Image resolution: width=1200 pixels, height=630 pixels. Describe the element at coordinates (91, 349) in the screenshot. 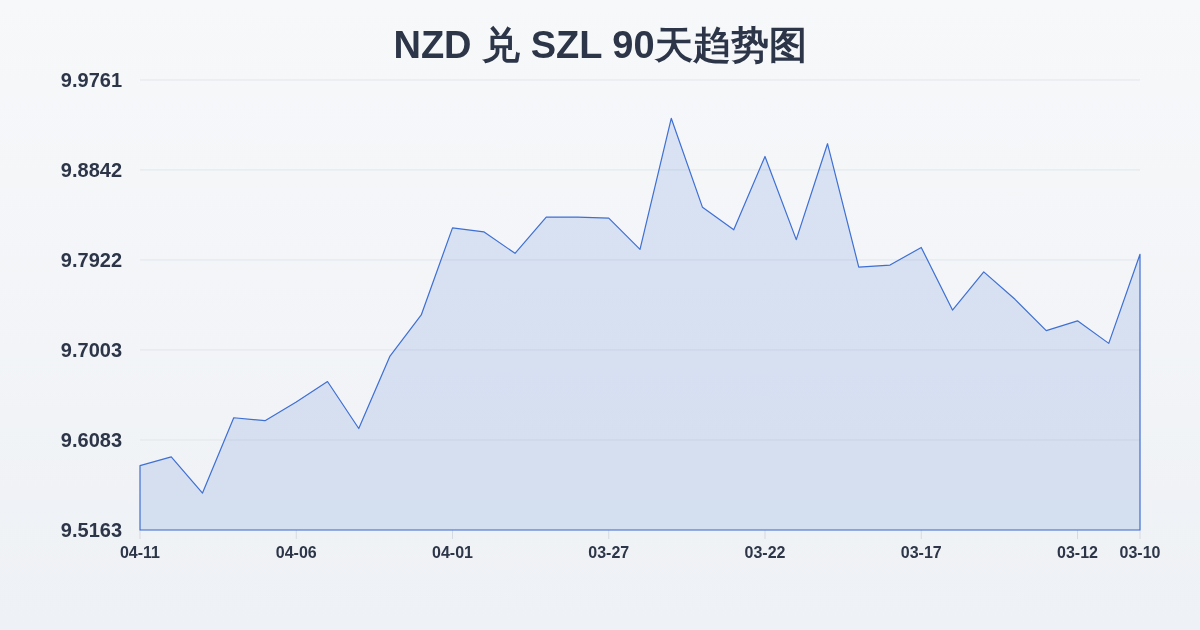

I see `y-tick-label: 9.7003` at that location.